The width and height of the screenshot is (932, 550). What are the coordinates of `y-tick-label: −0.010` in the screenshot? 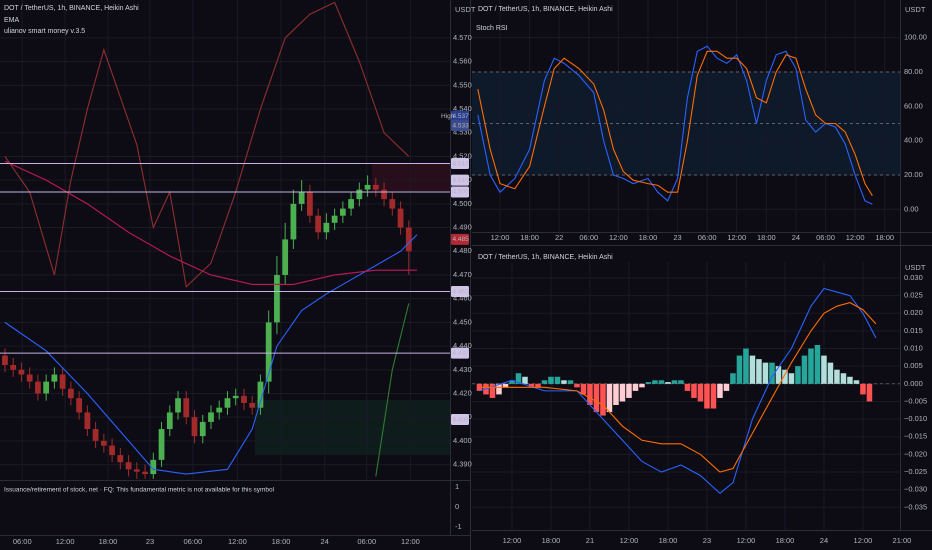 It's located at (915, 418).